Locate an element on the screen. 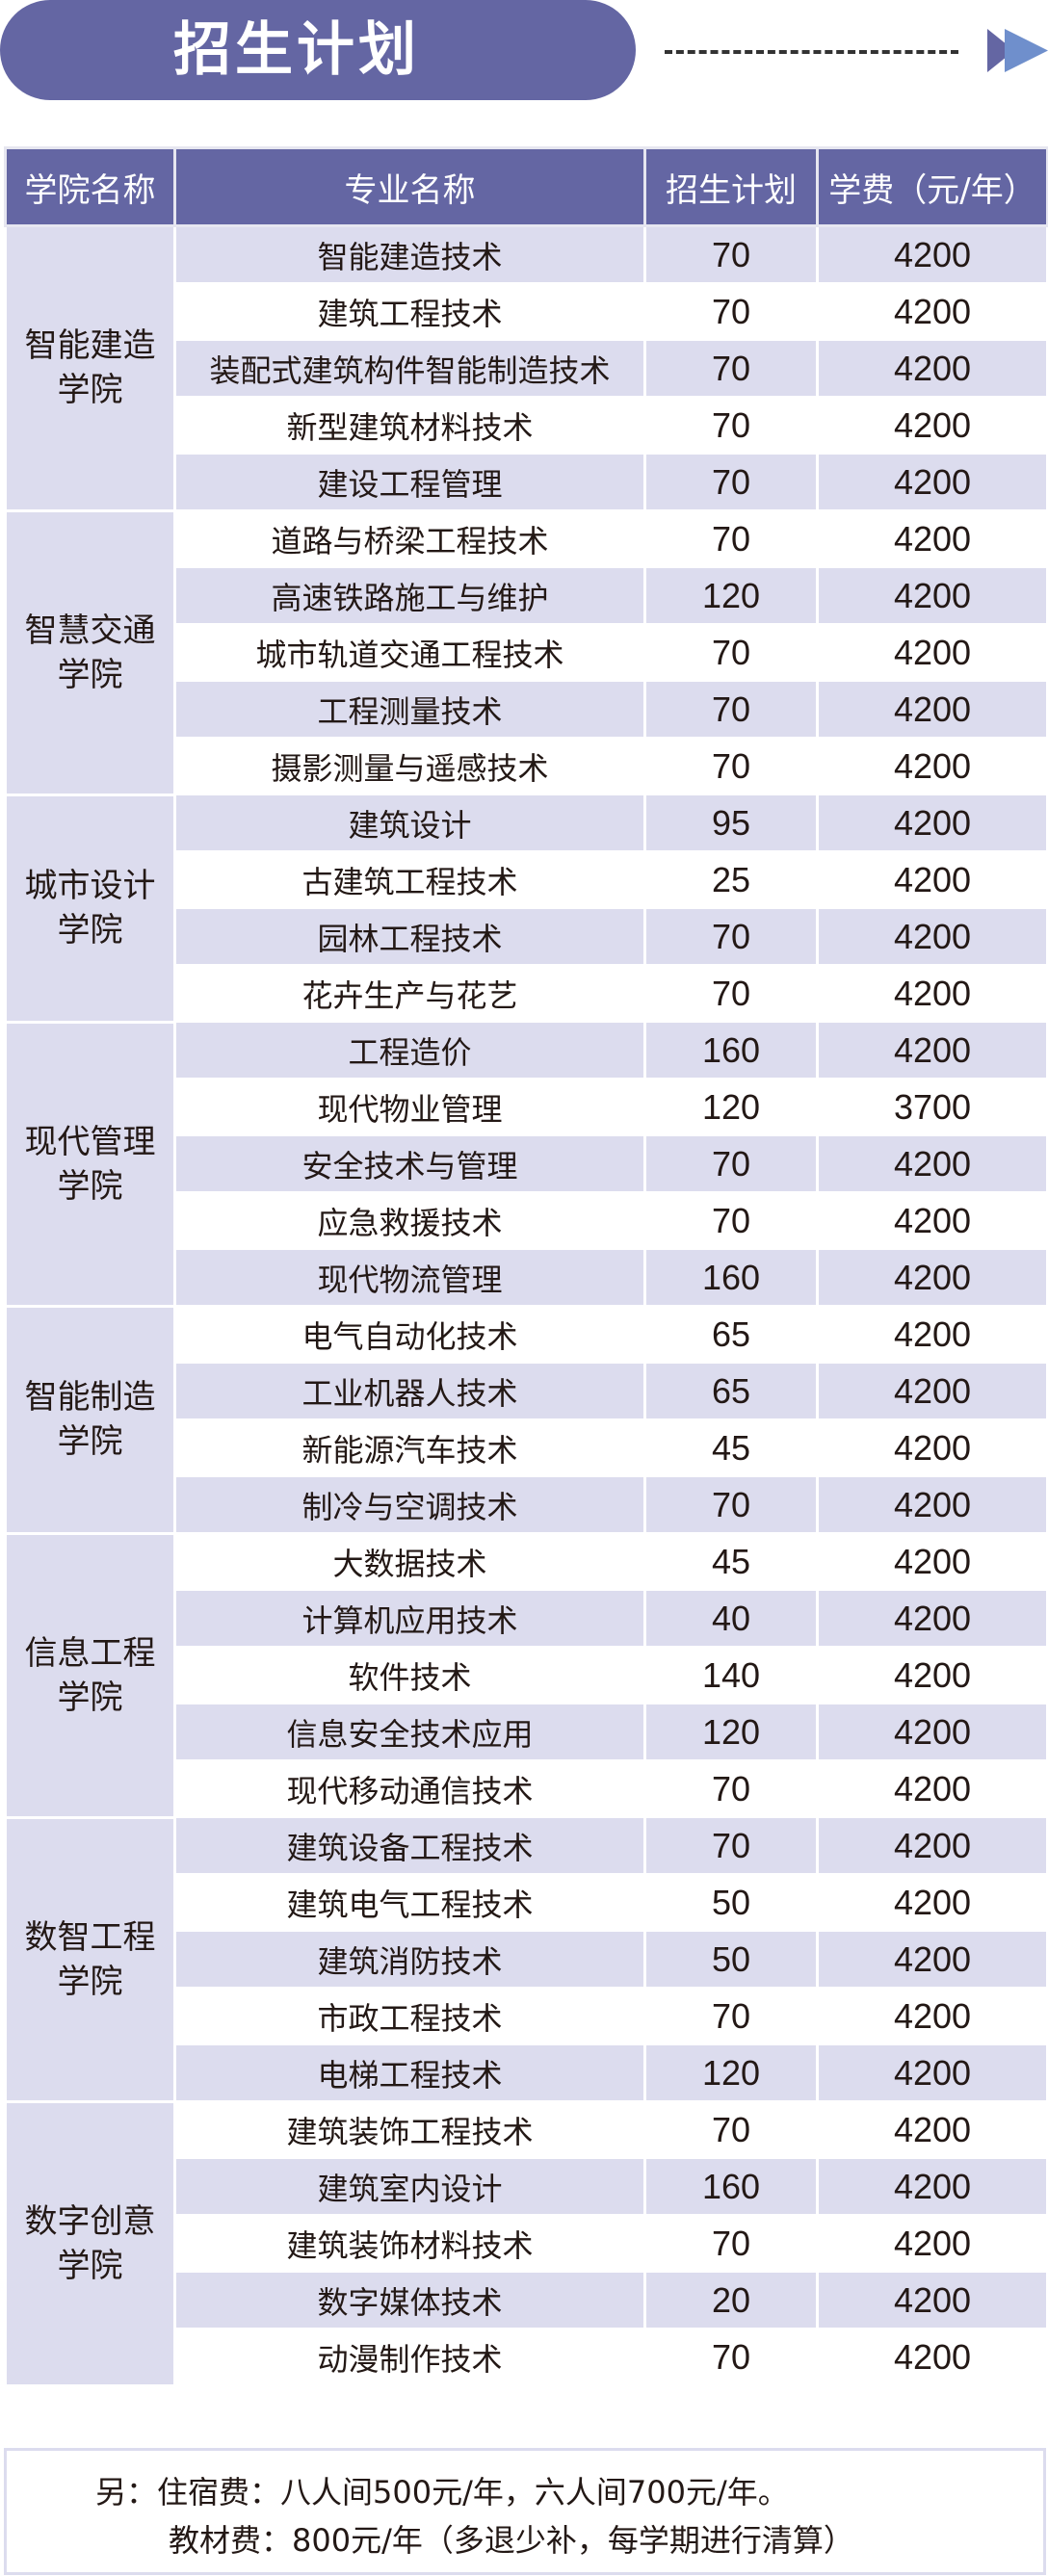 This screenshot has height=2576, width=1048. table-row: 现代移动通信技术 70 4200 is located at coordinates (527, 1788).